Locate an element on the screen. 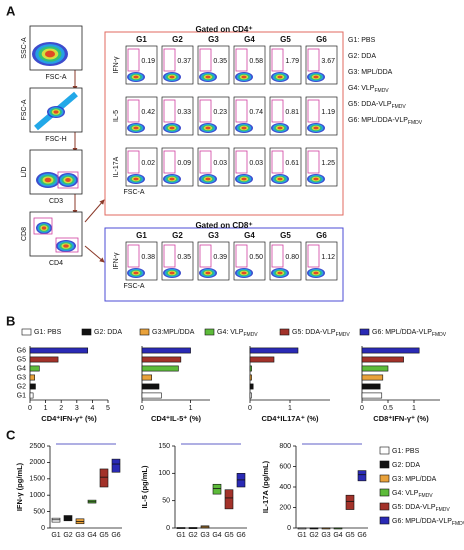  y-tick-label: 600 is located at coordinates (285, 466).